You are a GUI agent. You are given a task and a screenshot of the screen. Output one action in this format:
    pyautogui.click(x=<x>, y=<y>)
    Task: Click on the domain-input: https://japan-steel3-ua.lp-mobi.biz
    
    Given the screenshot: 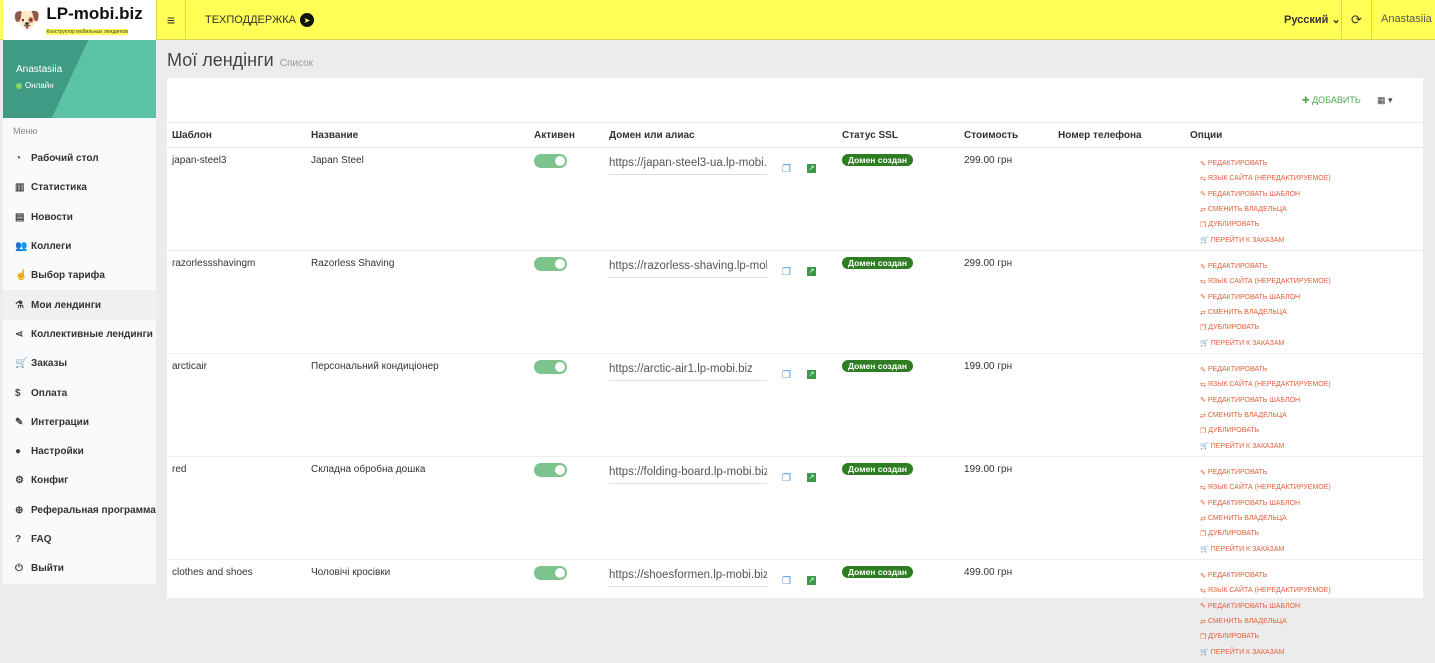 What is the action you would take?
    pyautogui.click(x=688, y=166)
    